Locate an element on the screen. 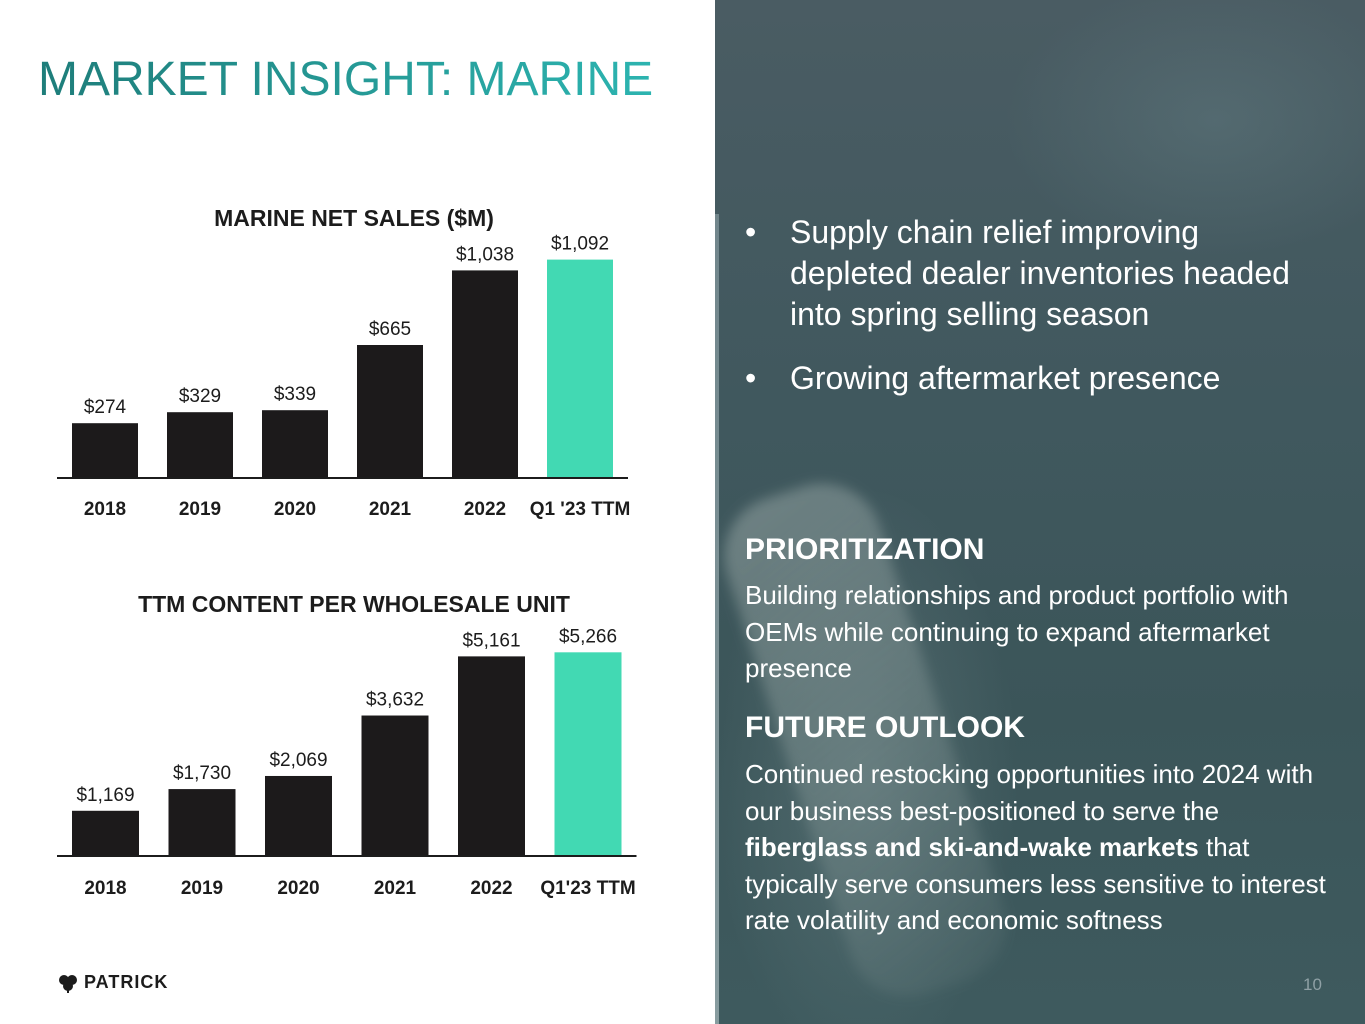  panel-edge-divider is located at coordinates (717, 619).